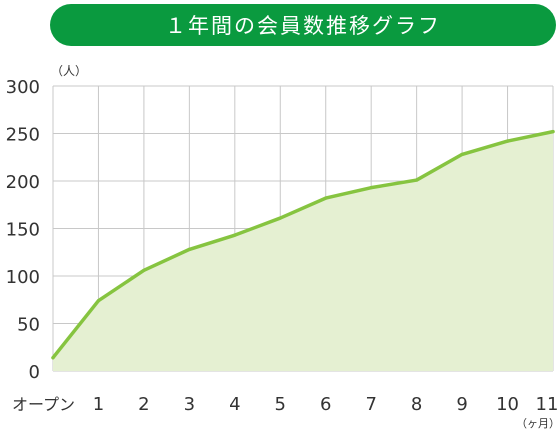  I want to click on y-tick-label-150: 150, so click(23, 230).